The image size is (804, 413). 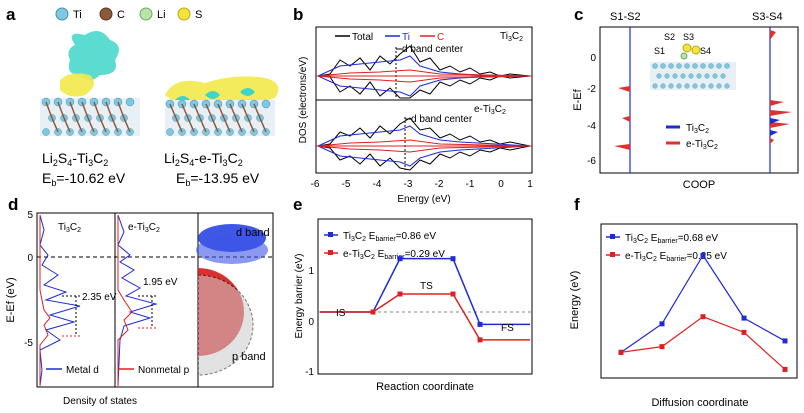 What do you see at coordinates (433, 49) in the screenshot?
I see `dband-label-top: d band center` at bounding box center [433, 49].